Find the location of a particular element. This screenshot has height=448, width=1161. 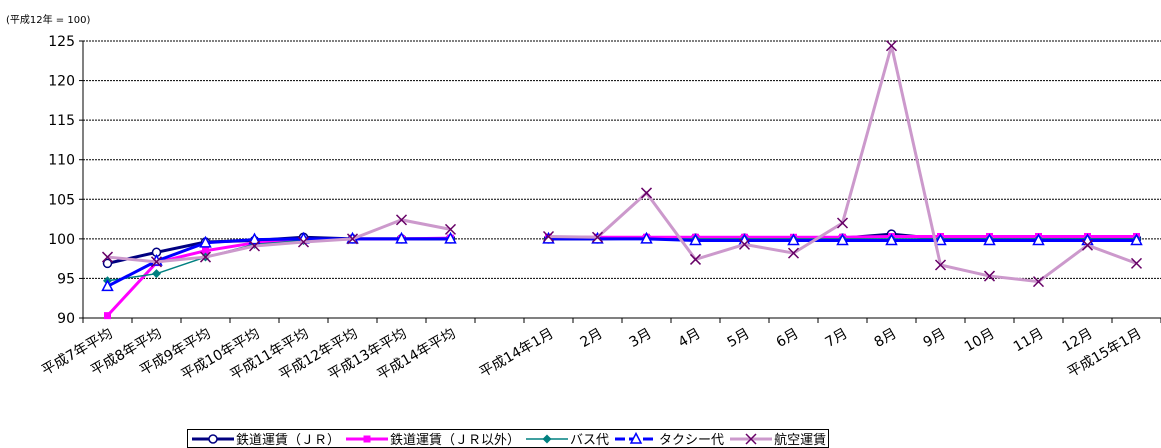

y-tick-label: 120 is located at coordinates (61, 82).